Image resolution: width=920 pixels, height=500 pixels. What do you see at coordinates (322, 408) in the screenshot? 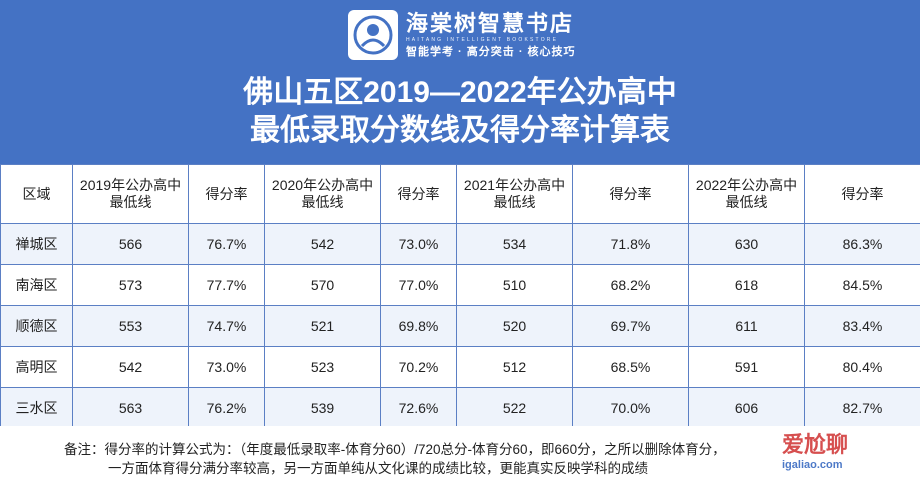
I see `table-cell: 539` at bounding box center [322, 408].